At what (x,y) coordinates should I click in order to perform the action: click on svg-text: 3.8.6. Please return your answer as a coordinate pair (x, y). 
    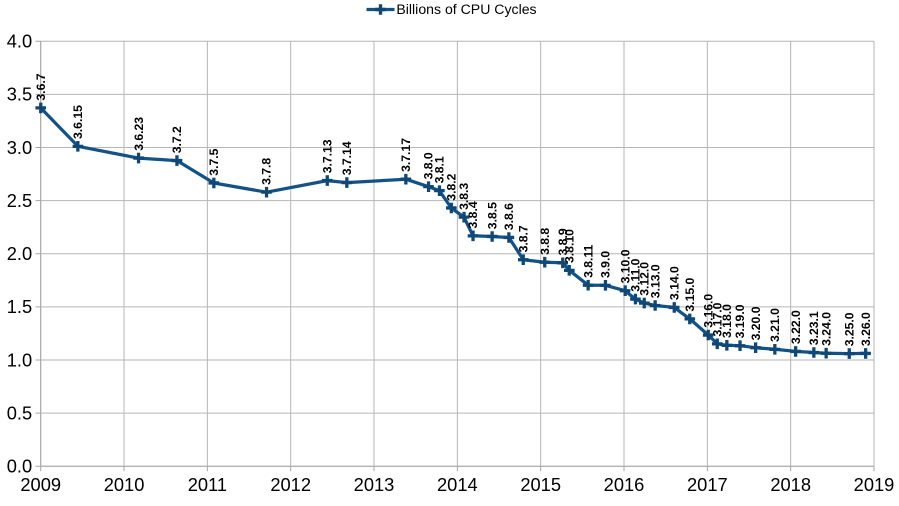
    Looking at the image, I should click on (509, 216).